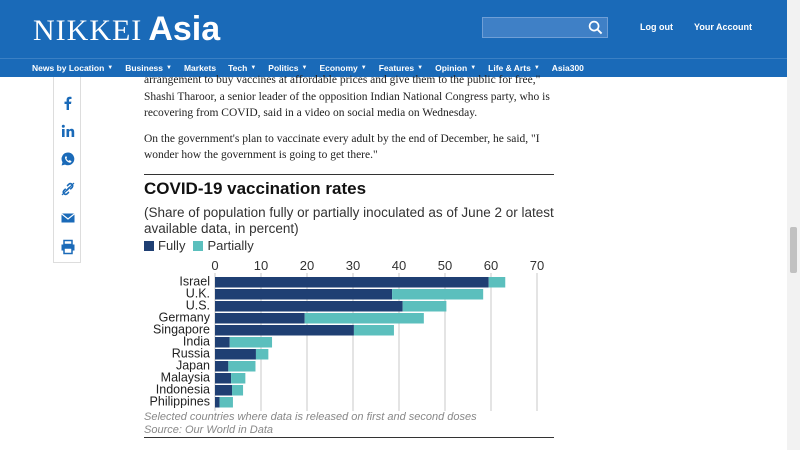 The image size is (800, 450). I want to click on chart-bottom-rule, so click(349, 437).